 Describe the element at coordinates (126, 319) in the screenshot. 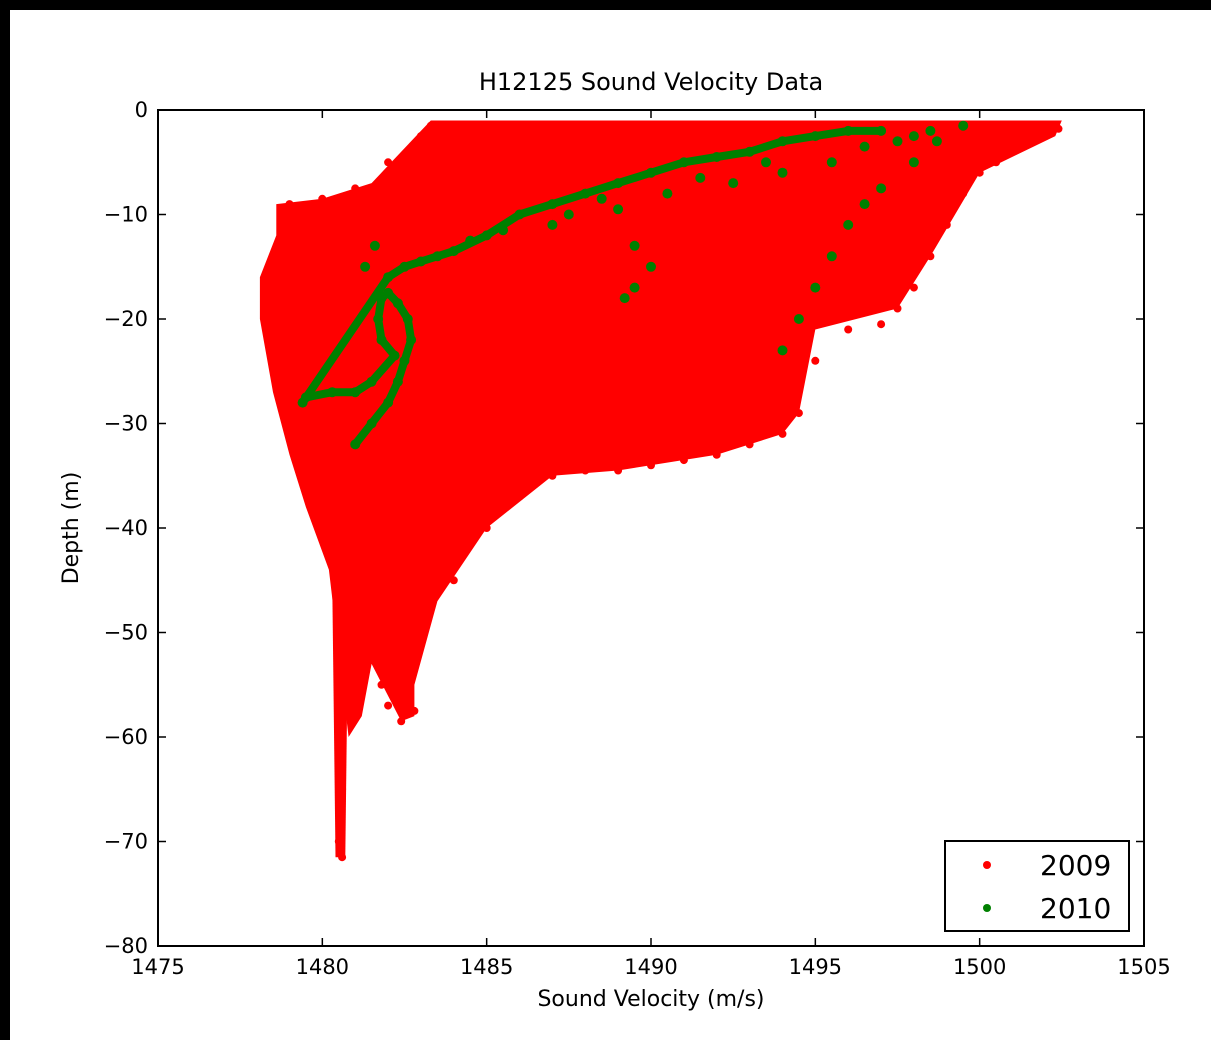

I see `y-tick-label: −20` at that location.